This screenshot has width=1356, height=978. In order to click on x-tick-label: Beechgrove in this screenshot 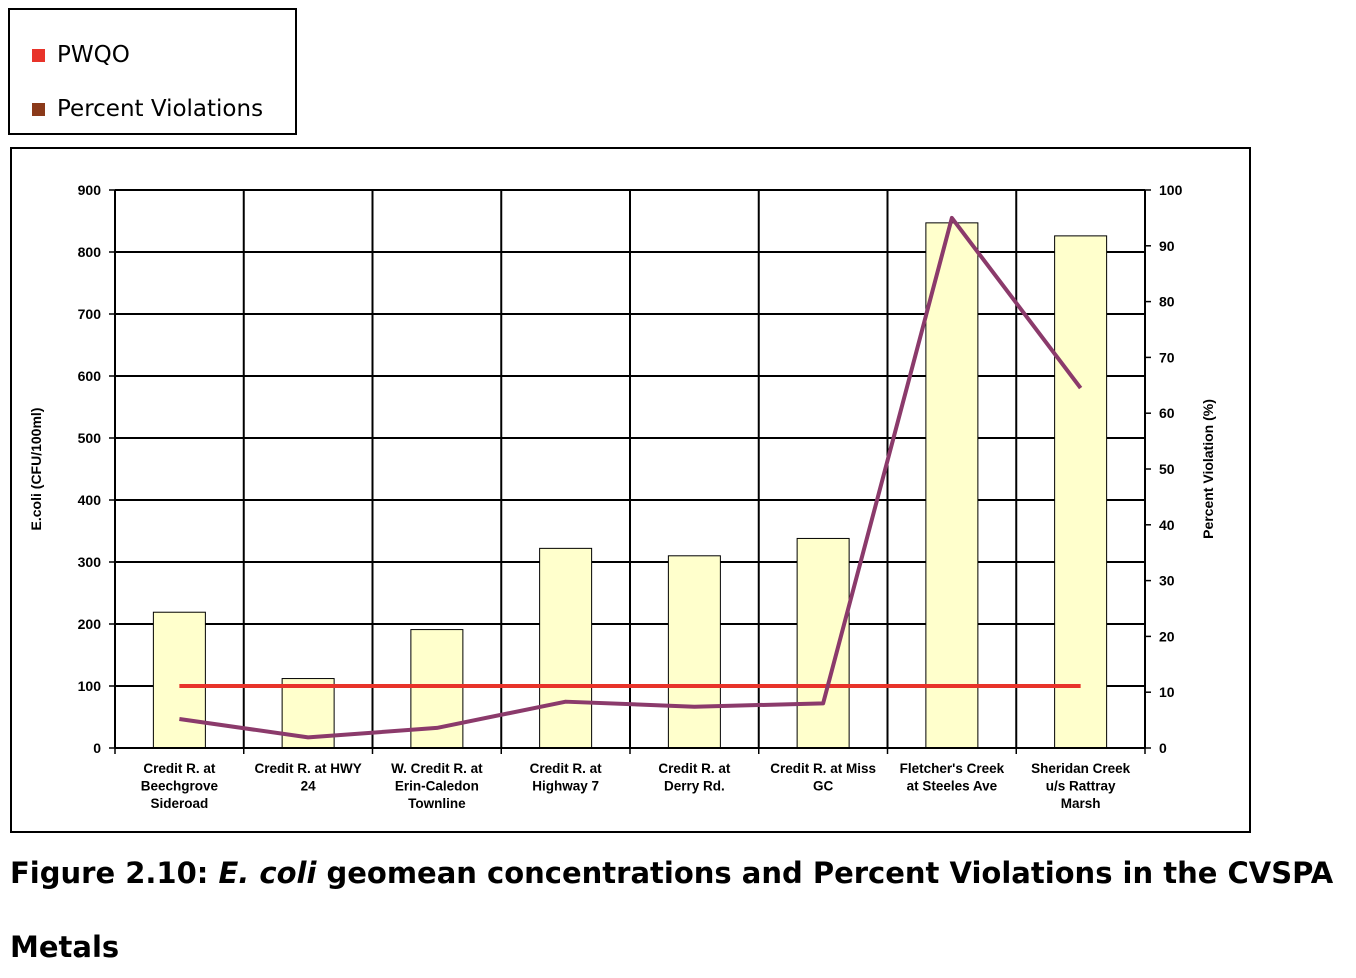, I will do `click(180, 786)`.